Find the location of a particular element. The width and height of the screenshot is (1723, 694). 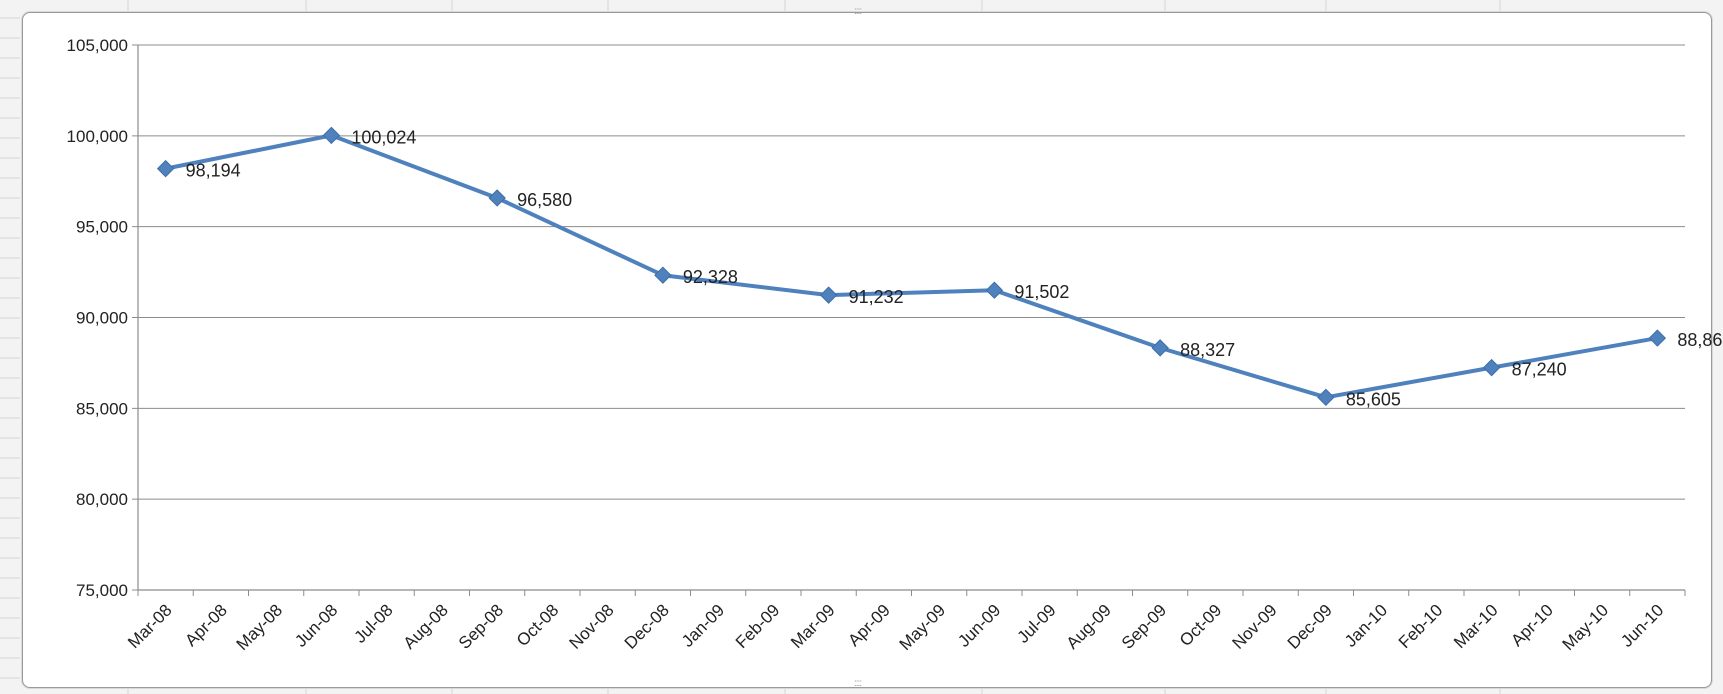

resize-handle-bottom: :::: is located at coordinates (858, 683).